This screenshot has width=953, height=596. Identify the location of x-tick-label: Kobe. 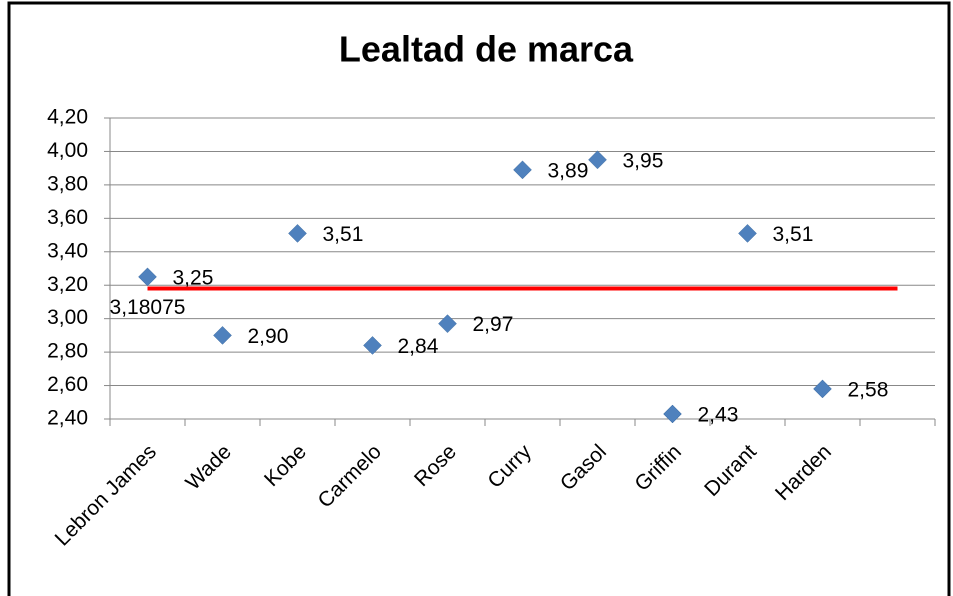
(285, 465).